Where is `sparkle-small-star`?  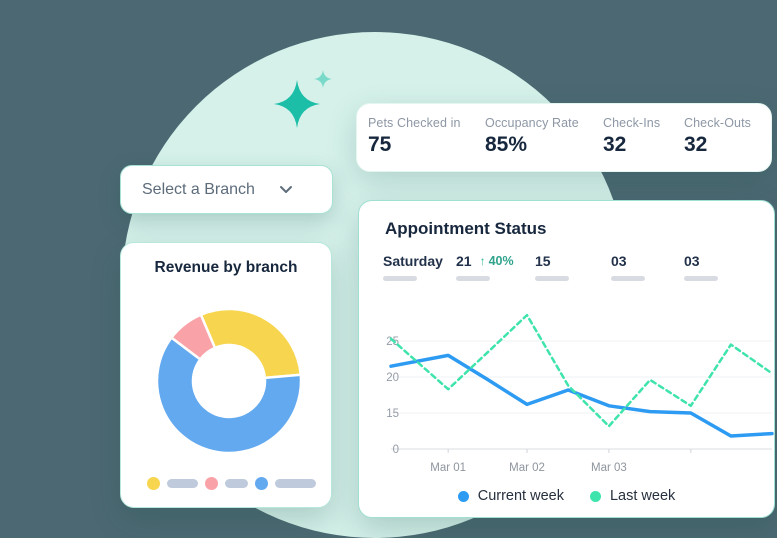 sparkle-small-star is located at coordinates (323, 79).